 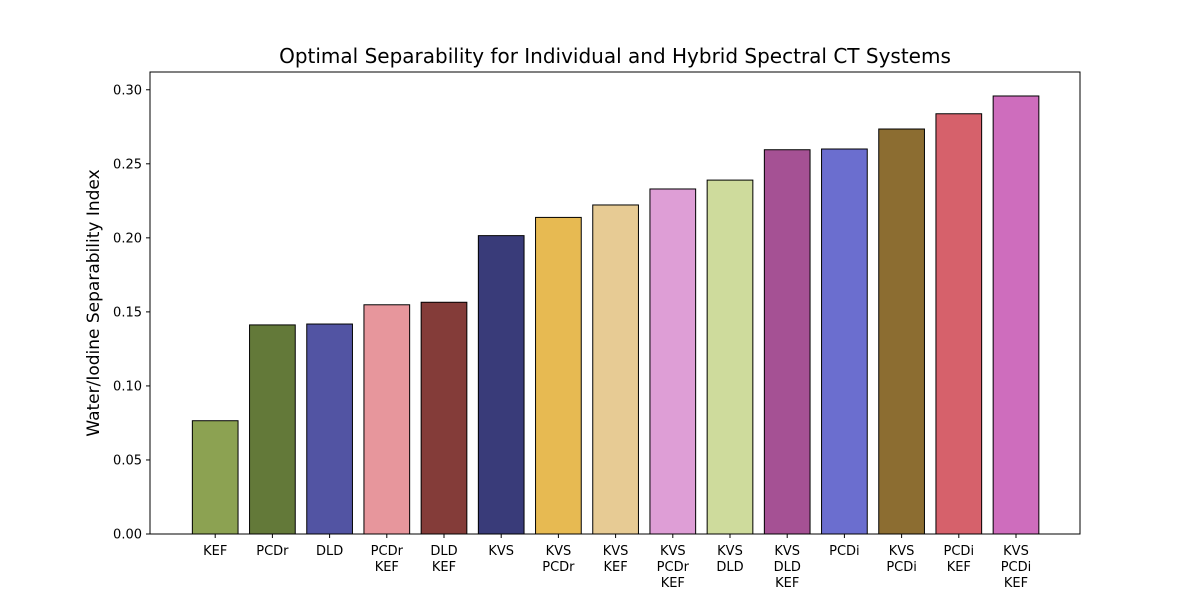 What do you see at coordinates (215, 551) in the screenshot?
I see `x-tick-label: KEF` at bounding box center [215, 551].